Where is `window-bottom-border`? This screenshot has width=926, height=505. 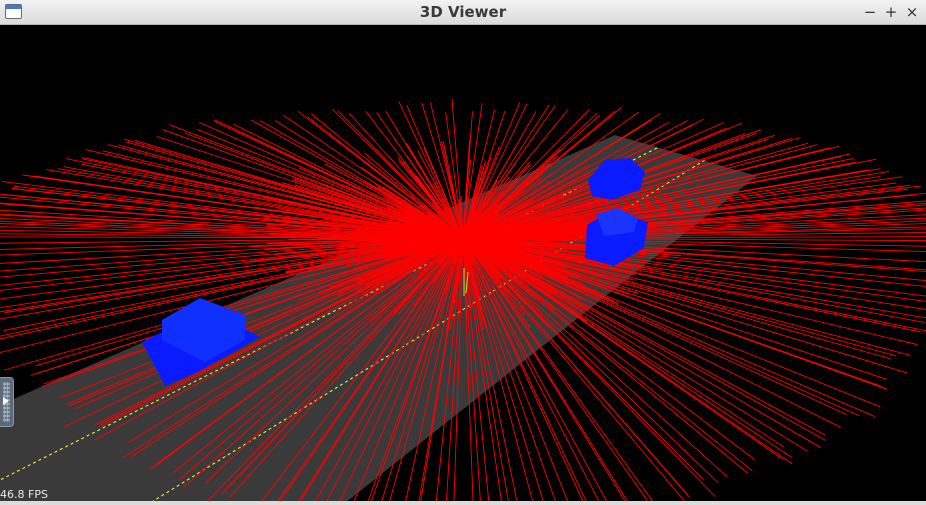 window-bottom-border is located at coordinates (463, 503).